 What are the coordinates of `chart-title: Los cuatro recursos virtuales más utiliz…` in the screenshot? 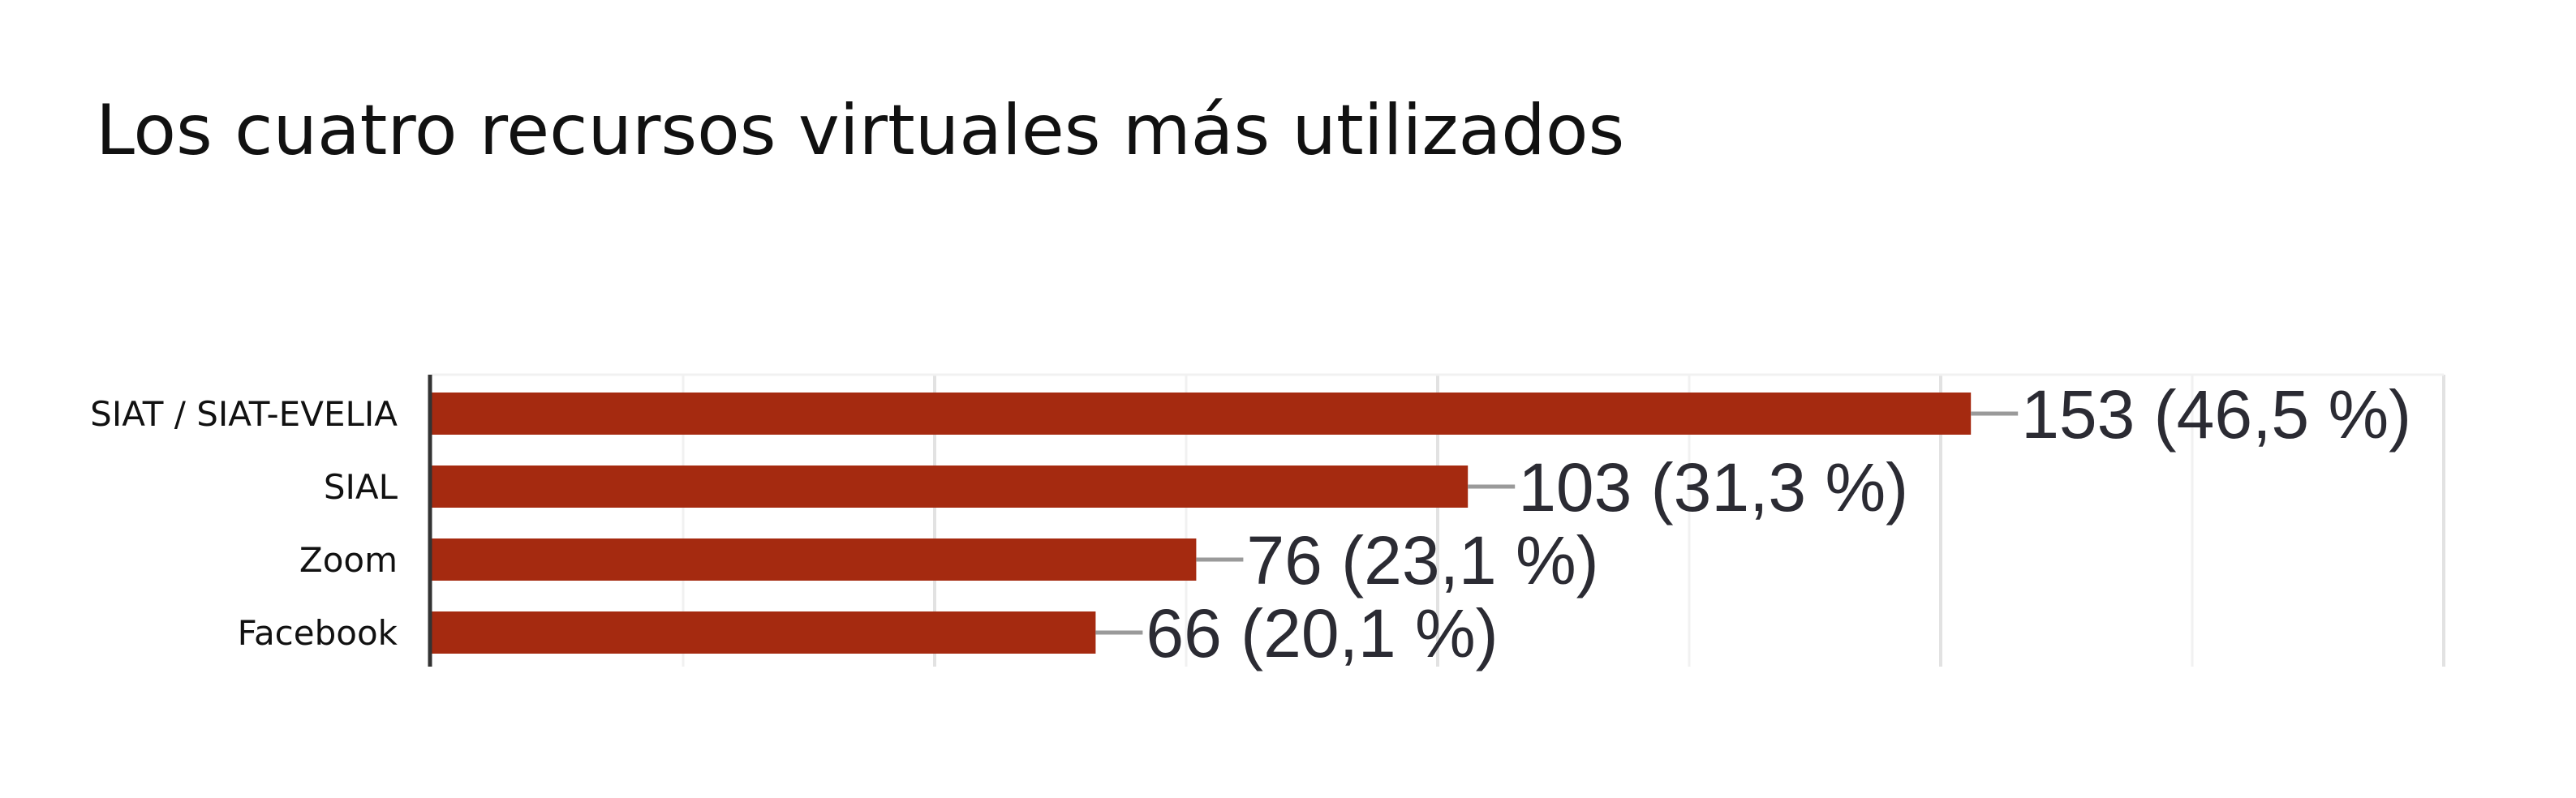 It's located at (860, 130).